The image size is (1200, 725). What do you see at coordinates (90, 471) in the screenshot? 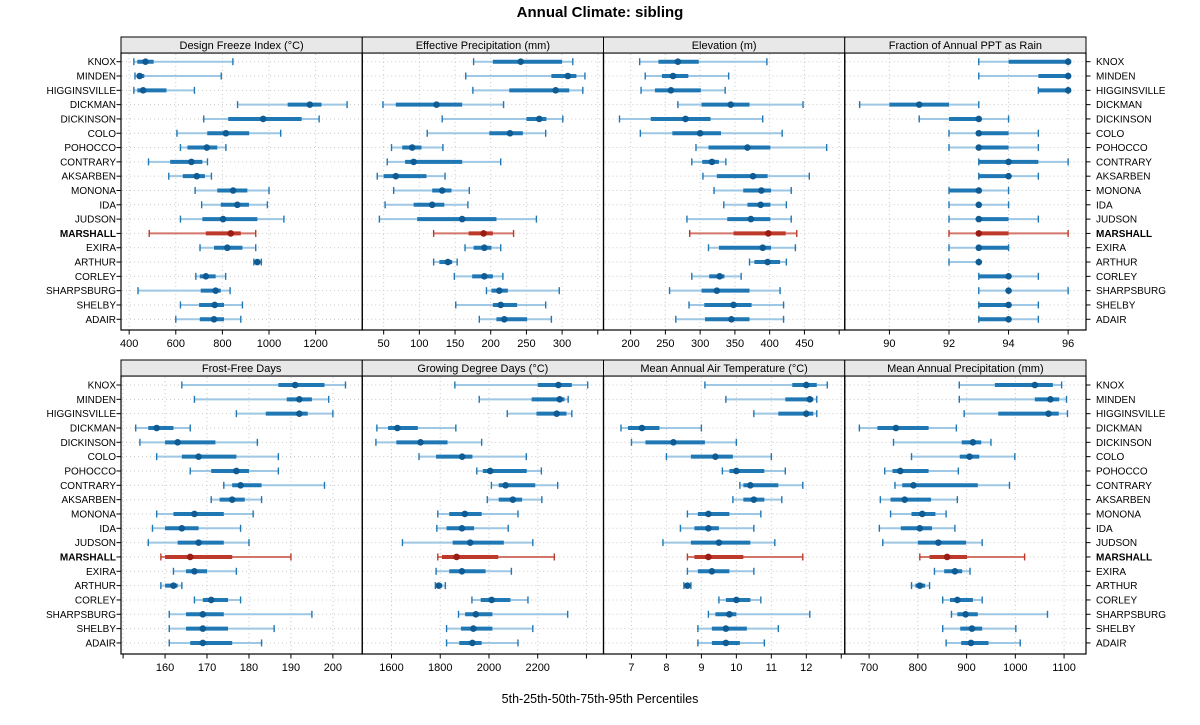
I see `station-label-left: POHOCCO` at bounding box center [90, 471].